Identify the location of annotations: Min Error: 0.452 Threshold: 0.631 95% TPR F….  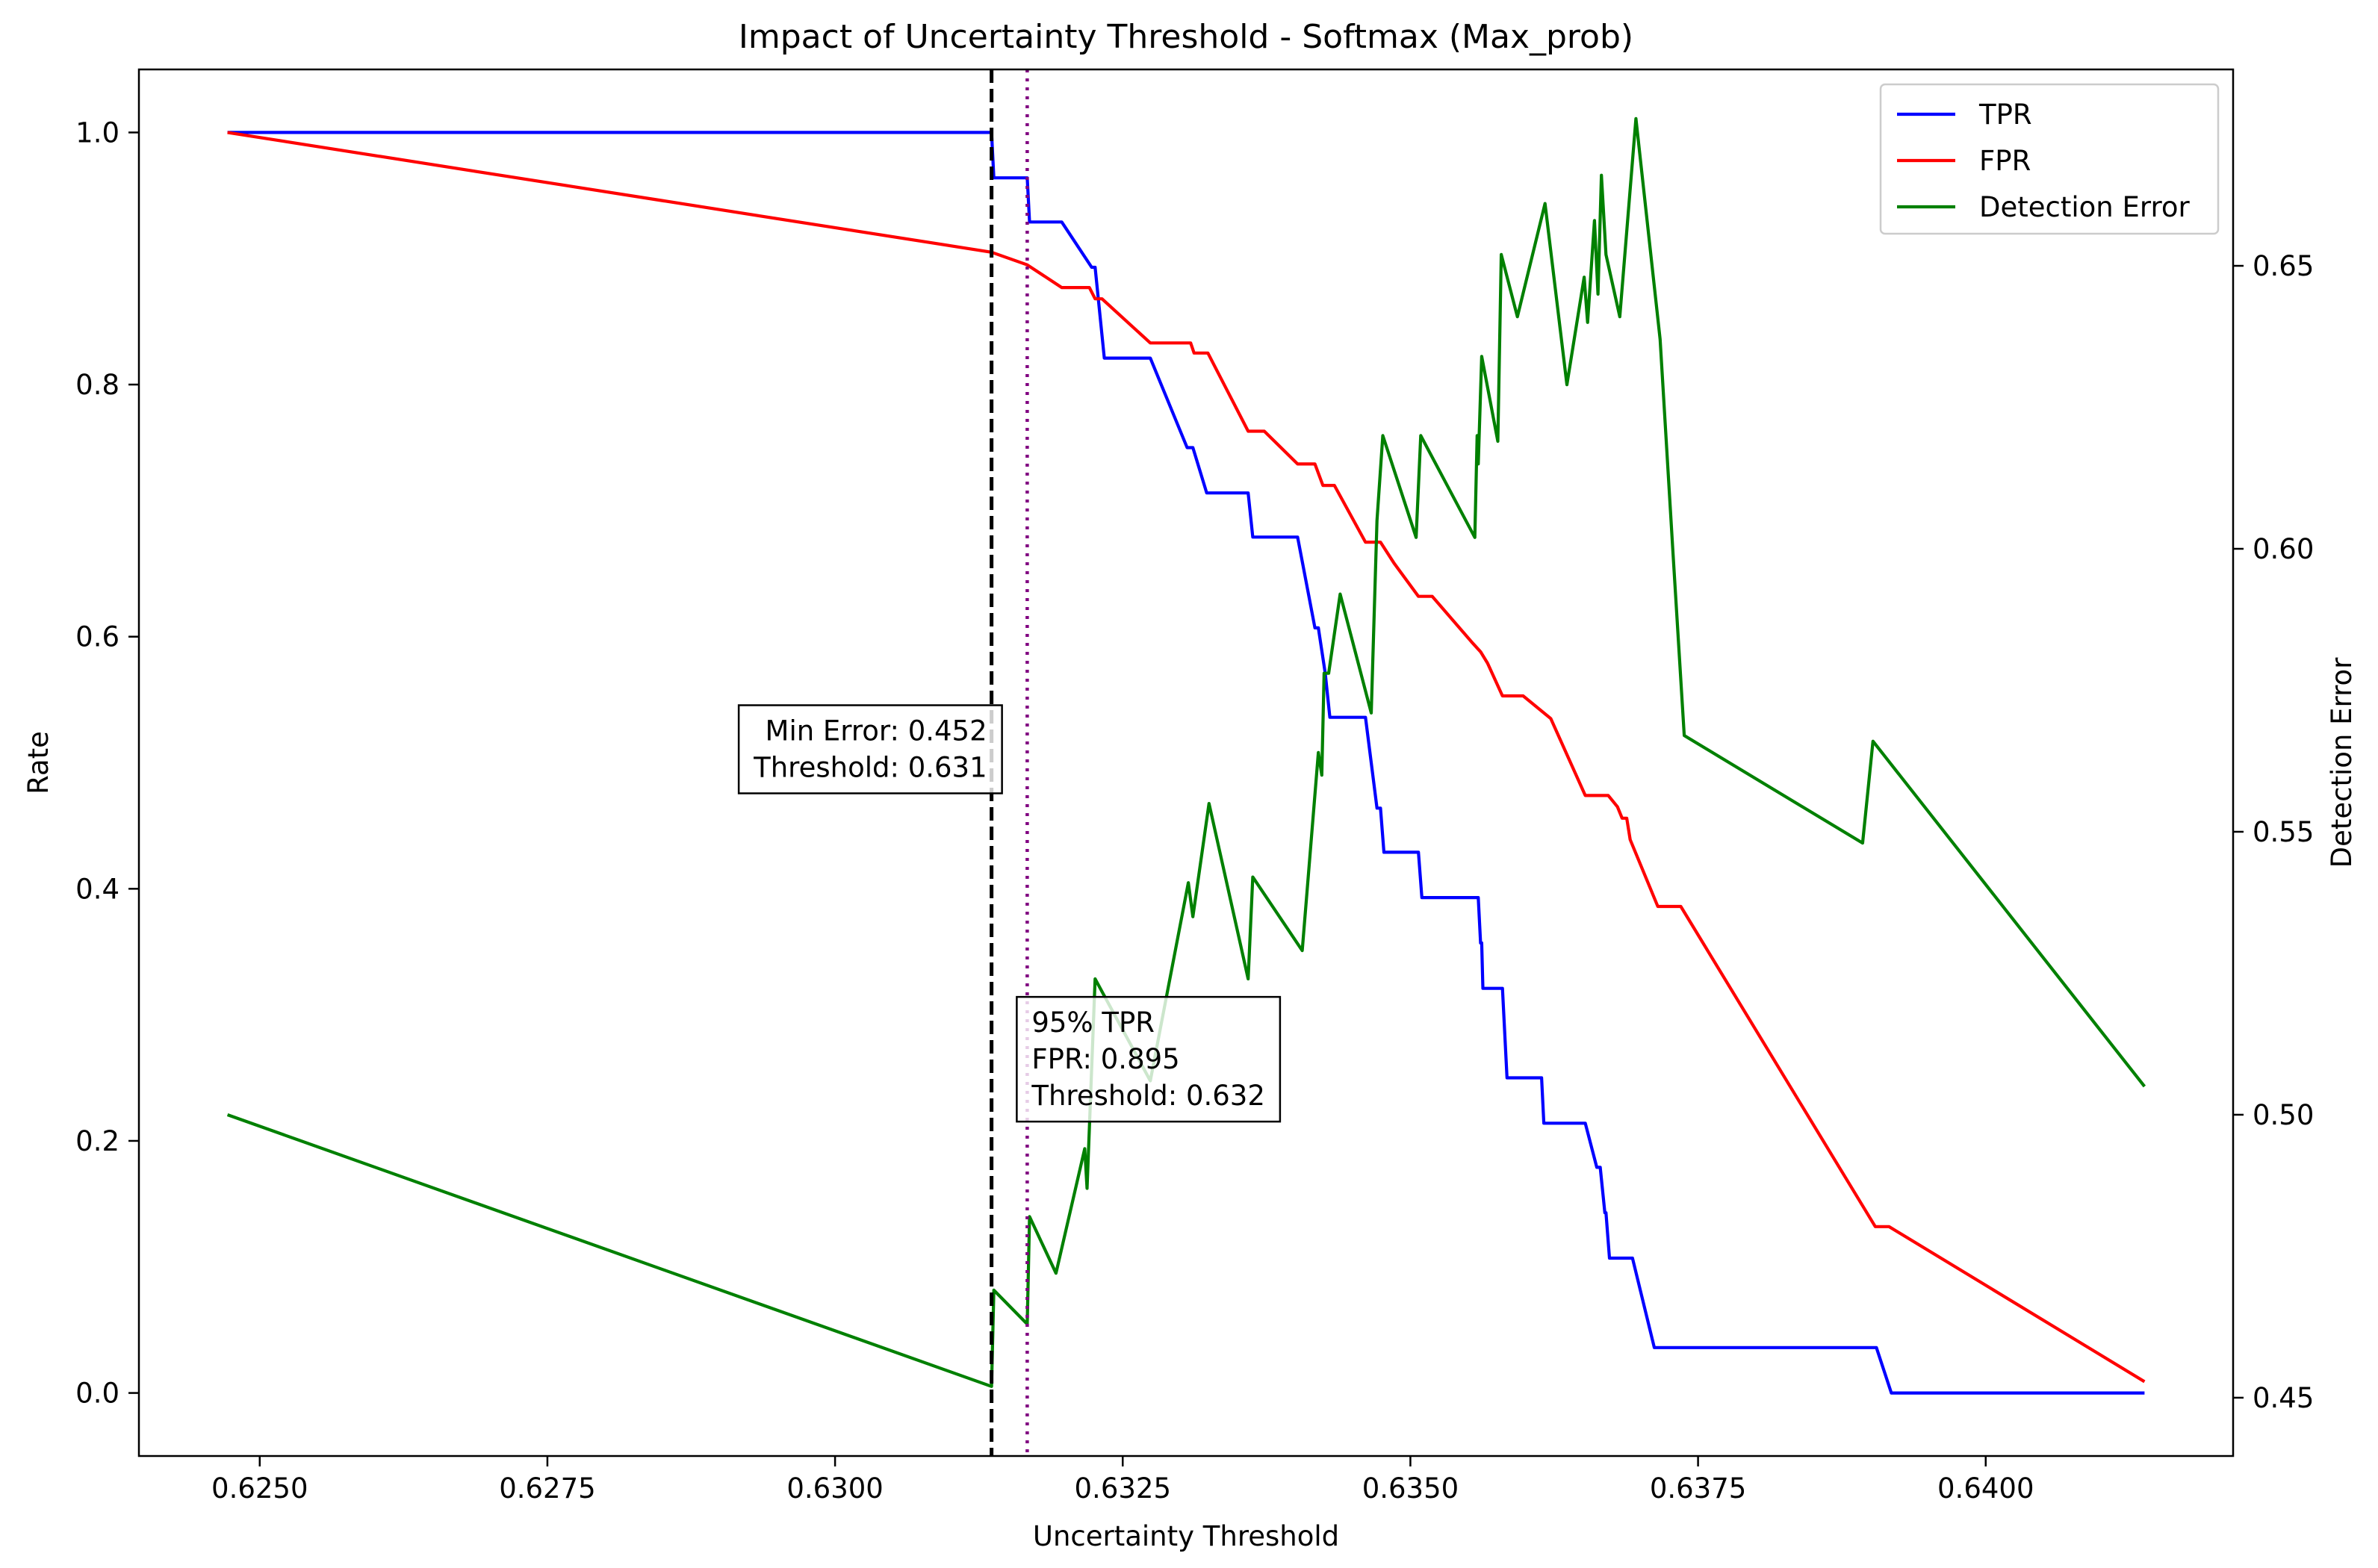
(1009, 913).